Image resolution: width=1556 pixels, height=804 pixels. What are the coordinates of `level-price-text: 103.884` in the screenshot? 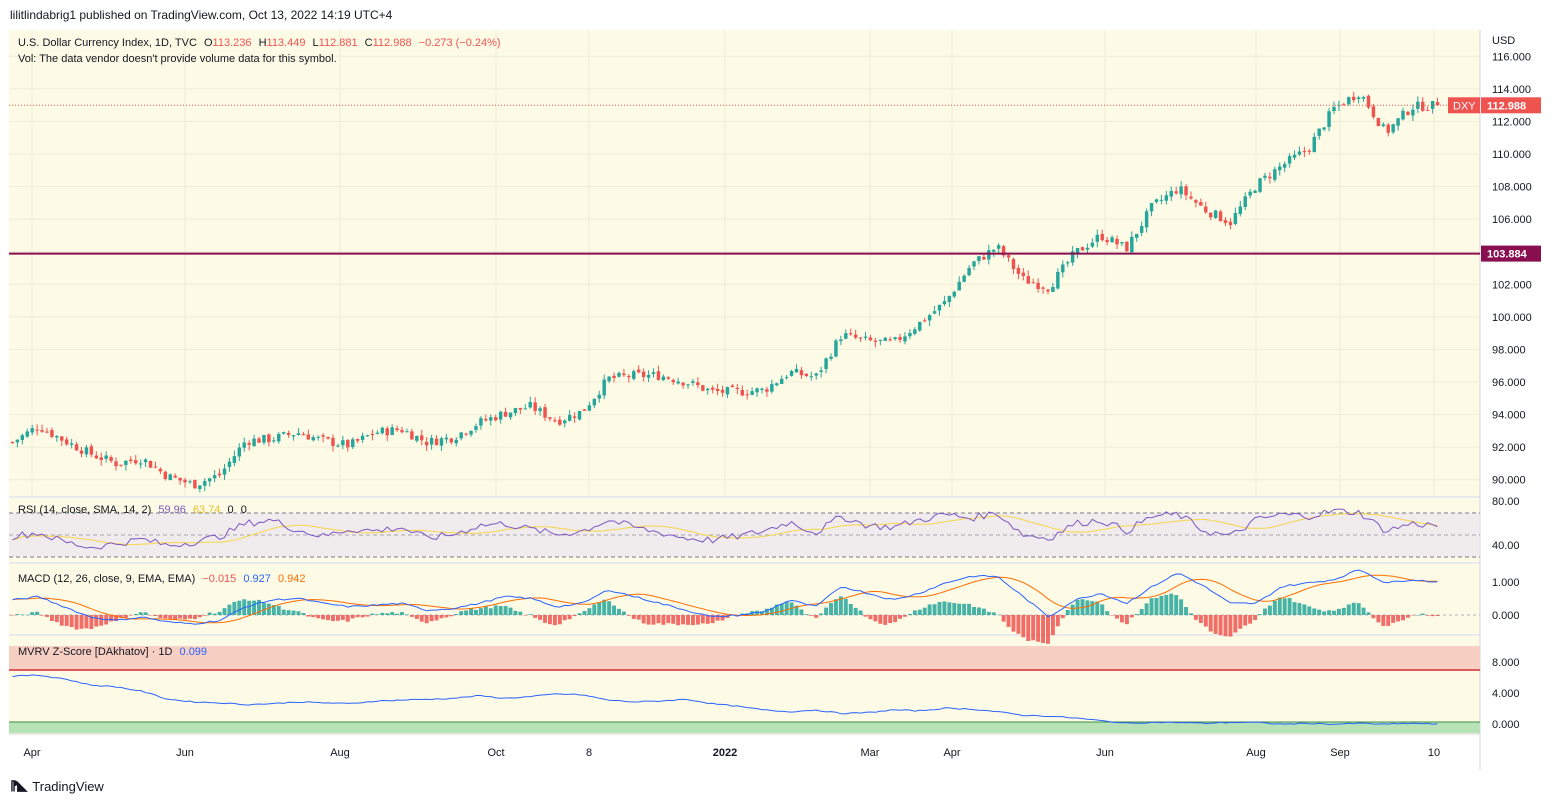 It's located at (1507, 255).